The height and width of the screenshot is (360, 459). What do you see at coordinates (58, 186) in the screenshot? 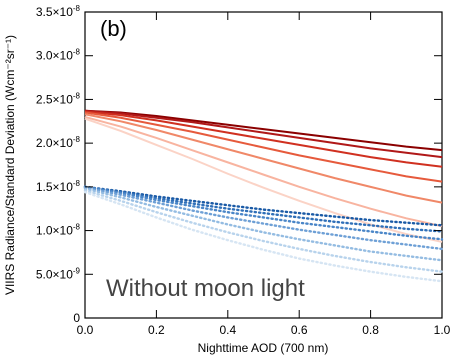
I see `y-tick-label: 1.5×10⁻⁸` at bounding box center [58, 186].